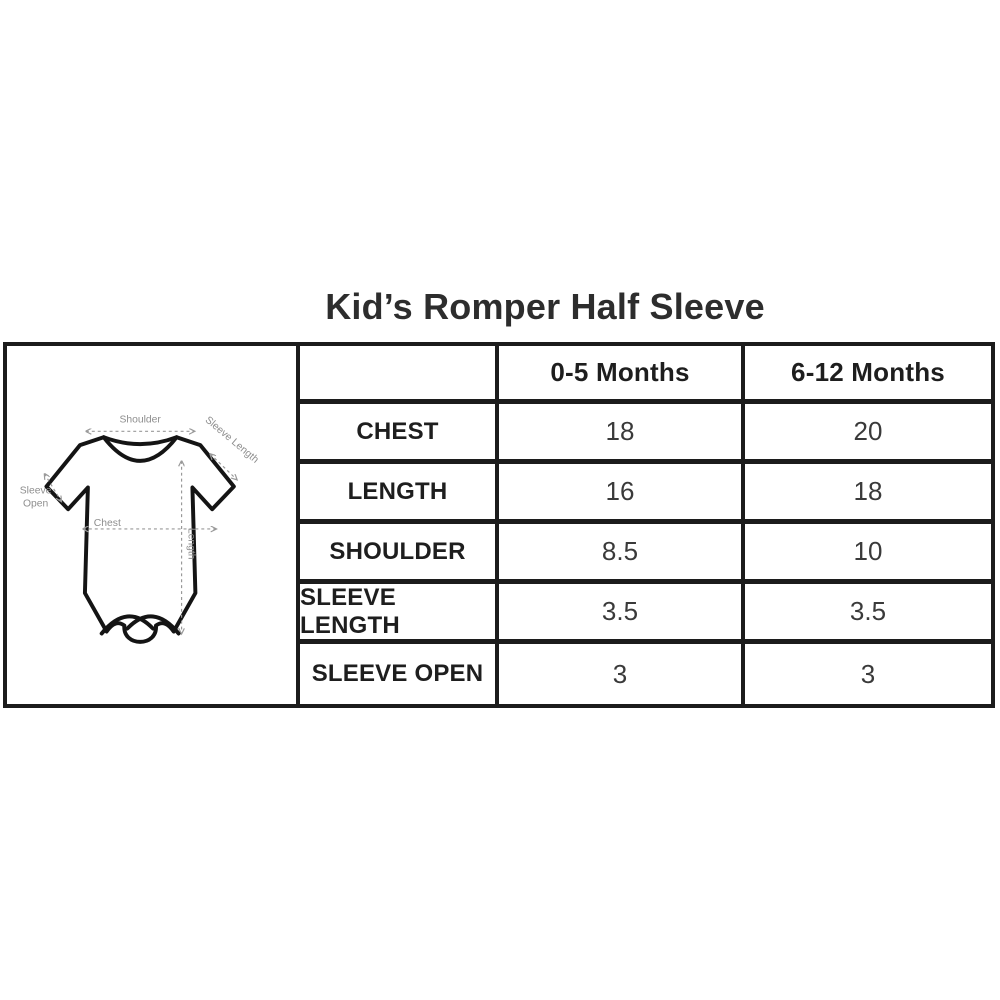 The image size is (1000, 1000). What do you see at coordinates (868, 674) in the screenshot?
I see `sleeve-open-value-6-12: 3` at bounding box center [868, 674].